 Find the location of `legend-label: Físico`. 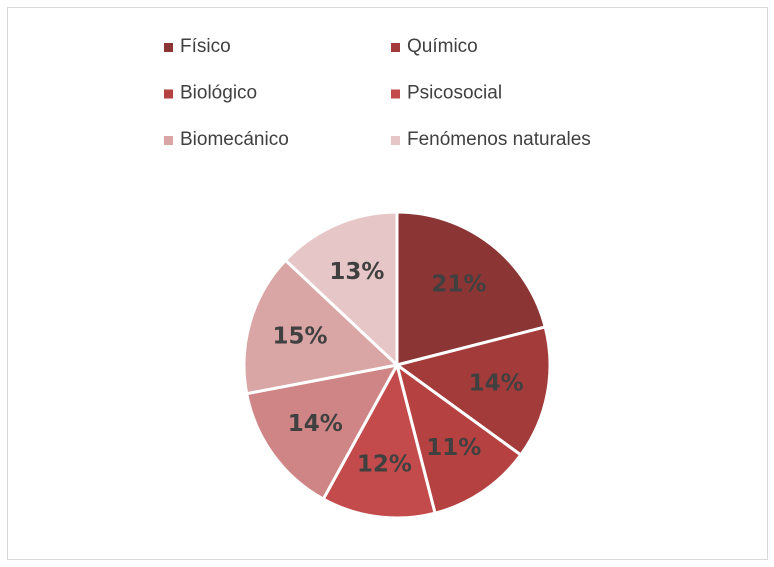

legend-label: Físico is located at coordinates (205, 46).